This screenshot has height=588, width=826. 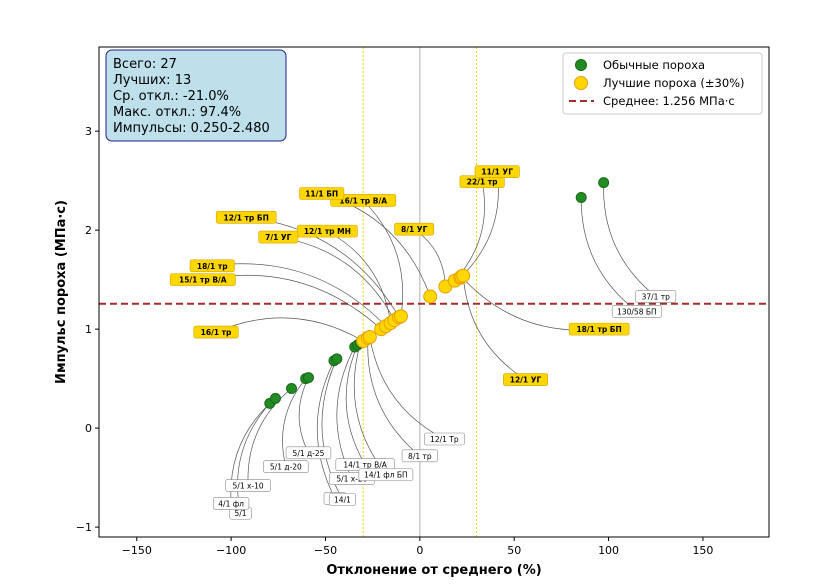 I want to click on point-label: 130/58 БП, so click(x=637, y=311).